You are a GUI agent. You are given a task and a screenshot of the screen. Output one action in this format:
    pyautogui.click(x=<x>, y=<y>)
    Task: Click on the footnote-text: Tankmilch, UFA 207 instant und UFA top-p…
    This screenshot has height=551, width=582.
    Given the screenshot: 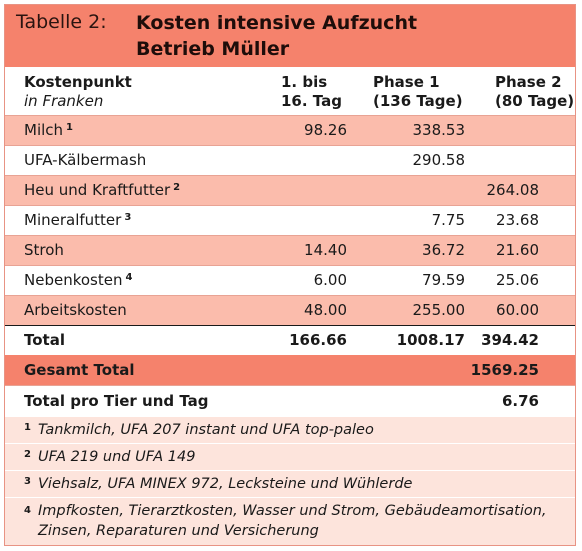 What is the action you would take?
    pyautogui.click(x=206, y=429)
    